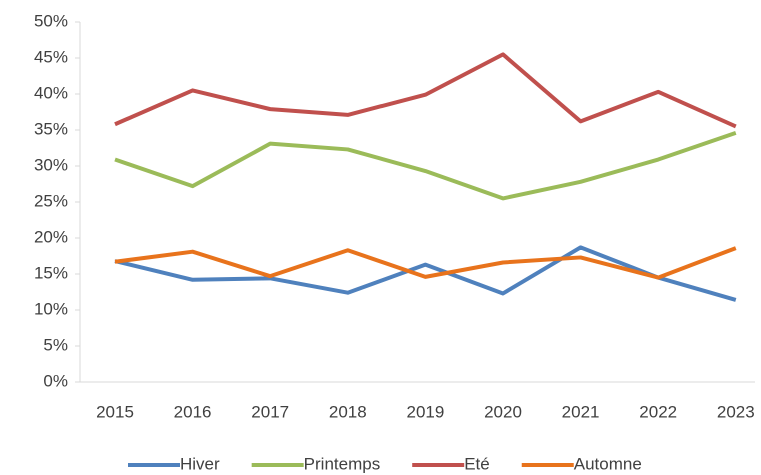  Describe the element at coordinates (581, 411) in the screenshot. I see `x-tick-label: 2021` at that location.